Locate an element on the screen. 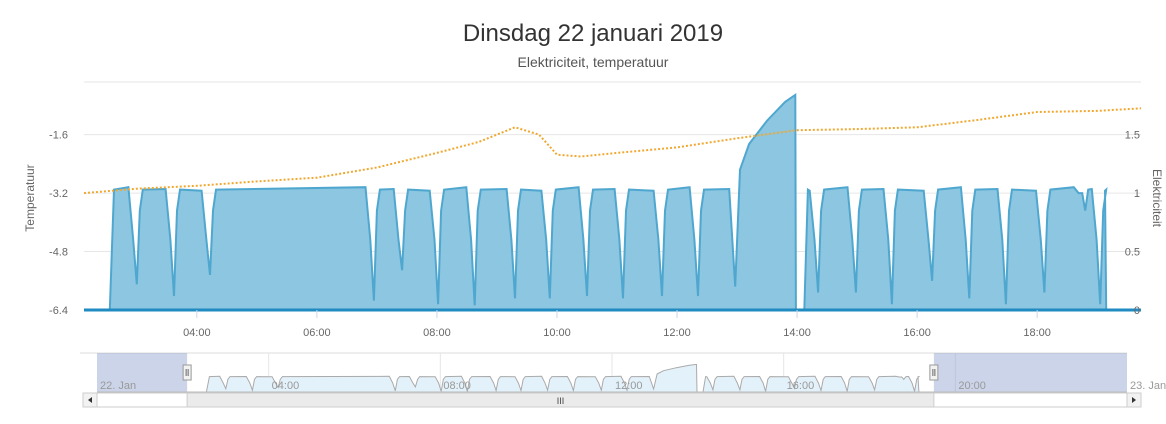 This screenshot has height=424, width=1166. y-left-tick-label: -3.2 is located at coordinates (58, 194).